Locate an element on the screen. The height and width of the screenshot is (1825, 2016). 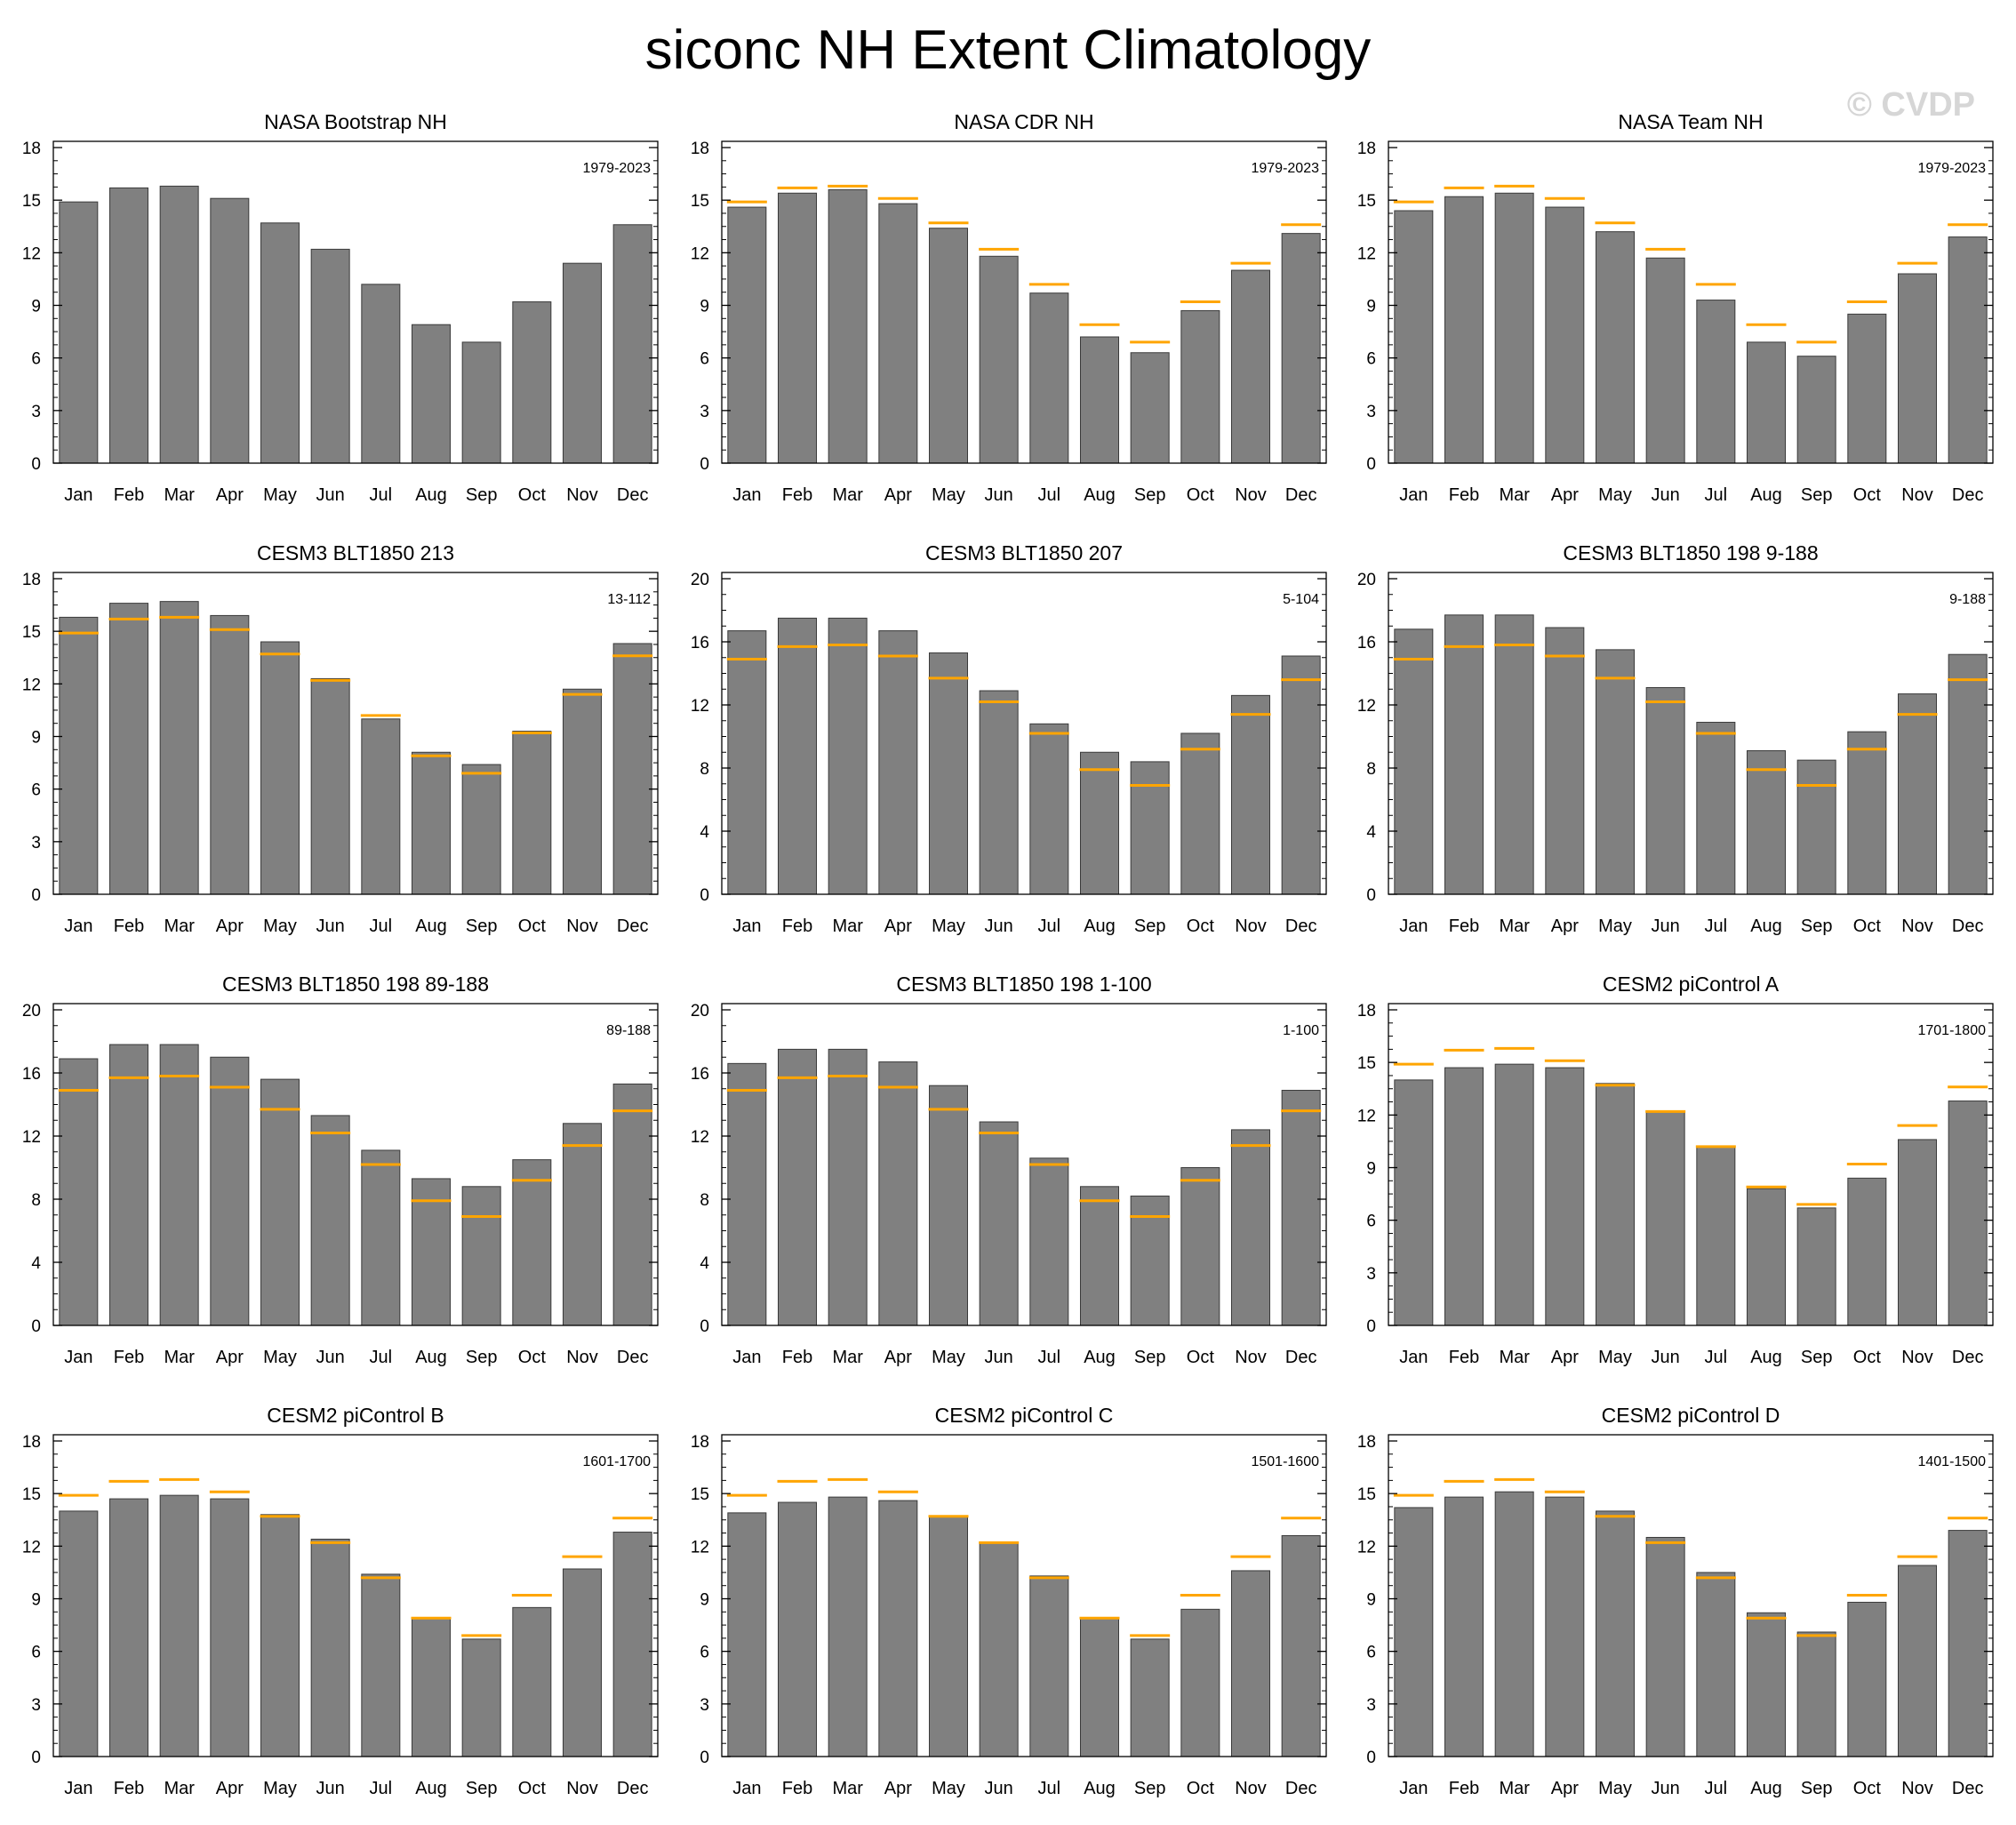
y-tick-label: 0 is located at coordinates (36, 1327).